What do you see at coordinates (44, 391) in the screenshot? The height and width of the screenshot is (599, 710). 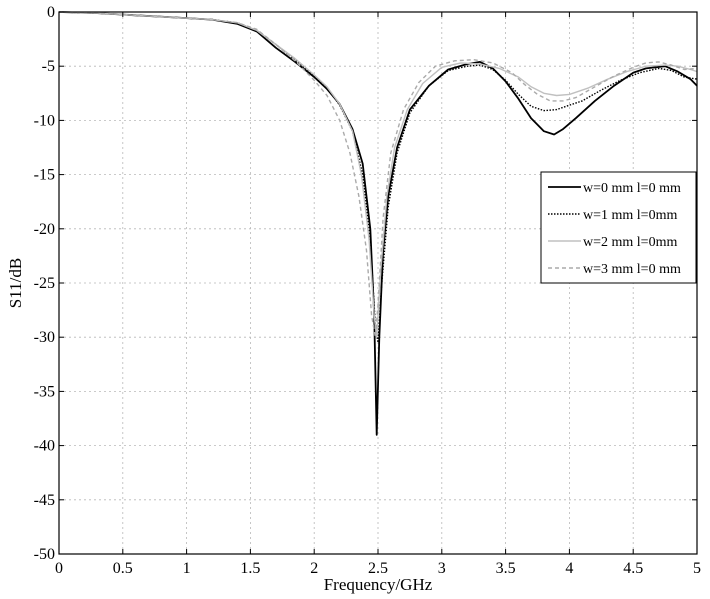 I see `y-tick-label: -35` at bounding box center [44, 391].